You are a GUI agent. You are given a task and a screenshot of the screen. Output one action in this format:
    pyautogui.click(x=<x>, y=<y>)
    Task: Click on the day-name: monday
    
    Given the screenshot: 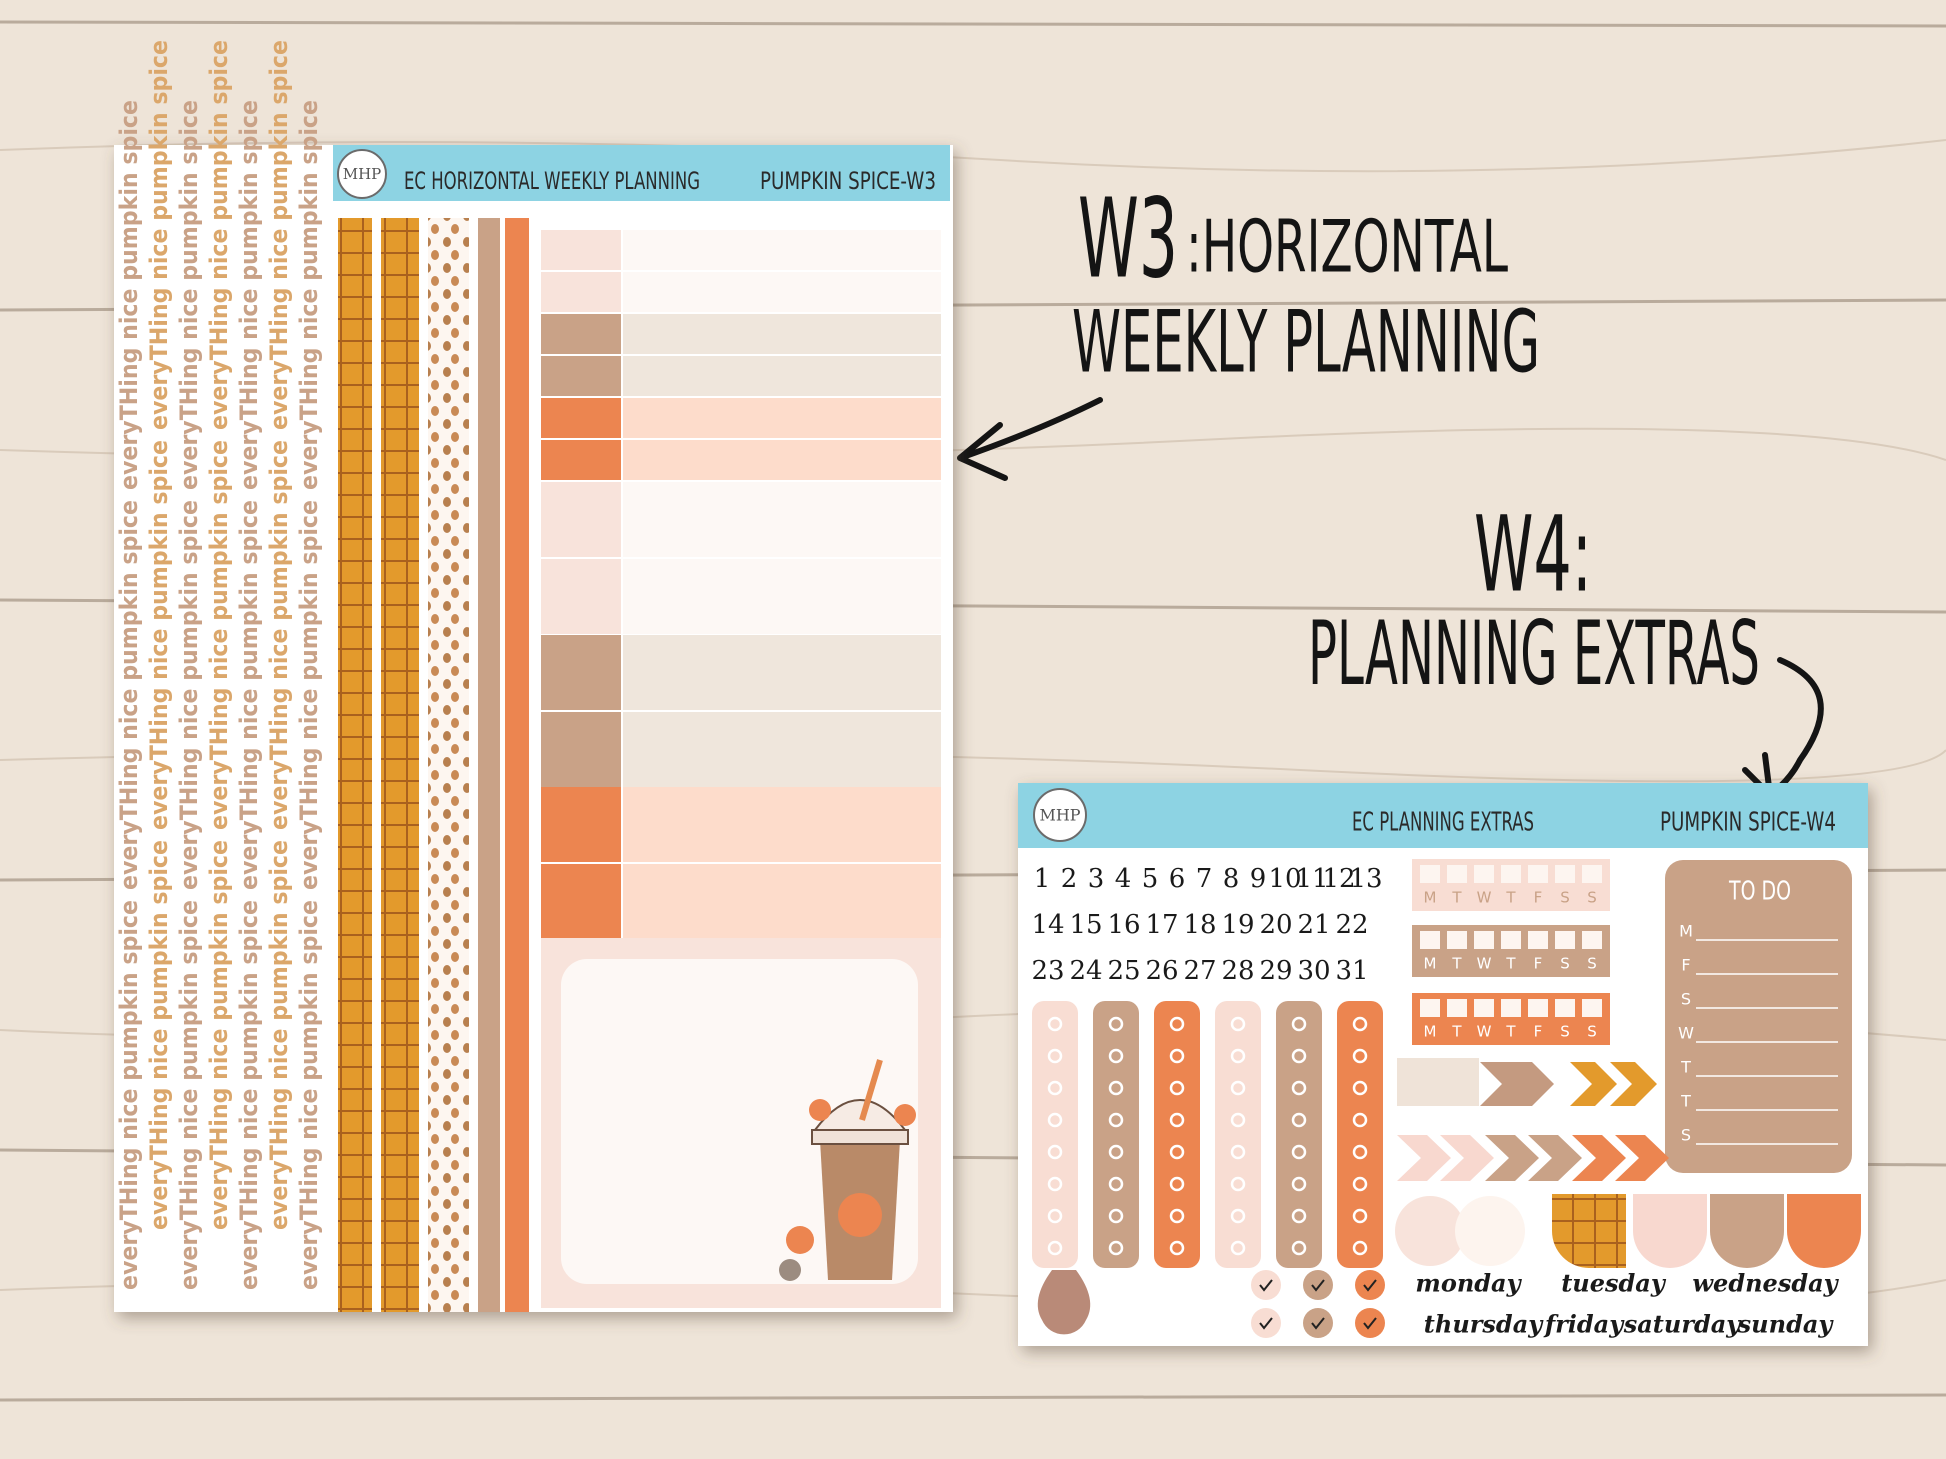 What is the action you would take?
    pyautogui.click(x=1468, y=1283)
    